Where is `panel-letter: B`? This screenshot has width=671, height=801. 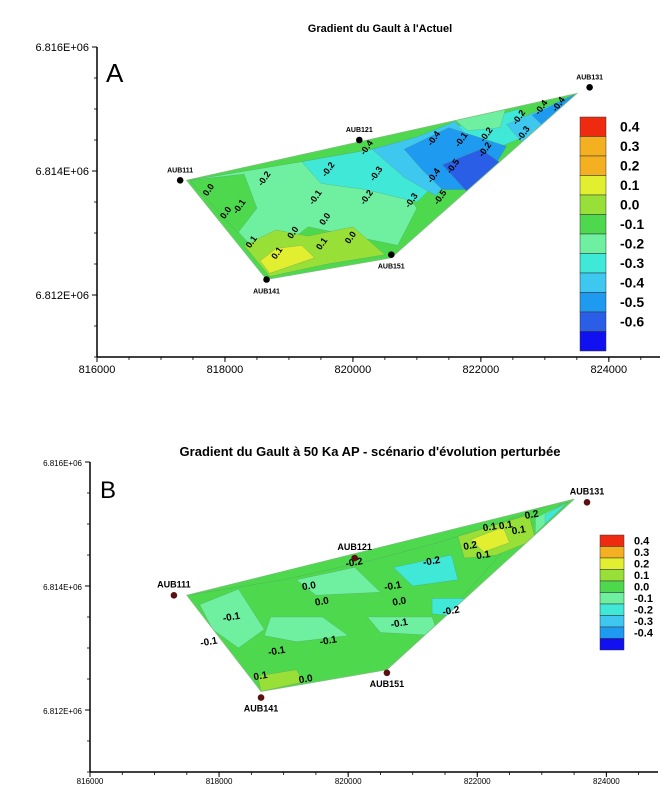 panel-letter: B is located at coordinates (108, 490).